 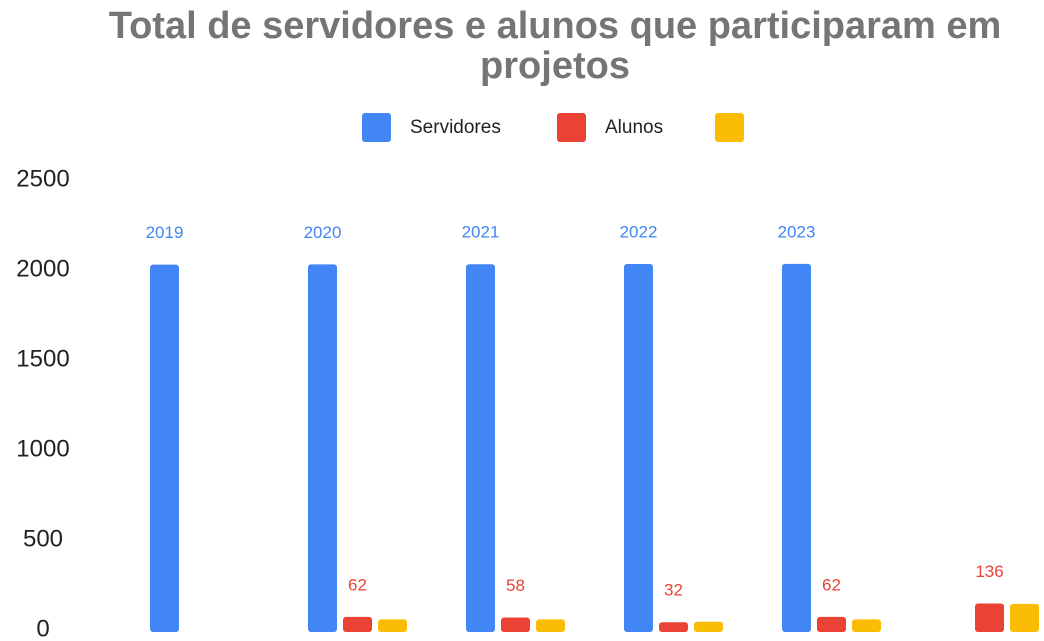 I want to click on data-label: 32, so click(x=673, y=590).